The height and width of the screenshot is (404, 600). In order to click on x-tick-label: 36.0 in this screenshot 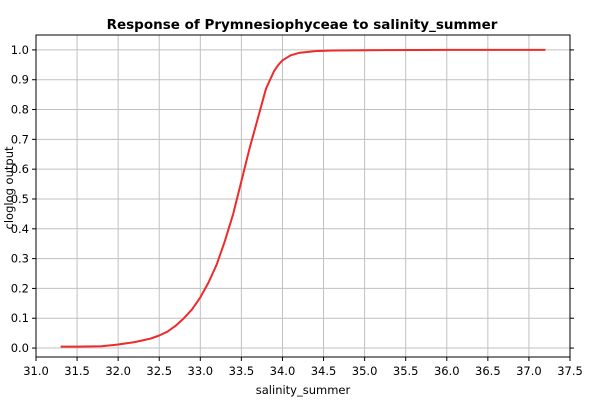, I will do `click(447, 371)`.